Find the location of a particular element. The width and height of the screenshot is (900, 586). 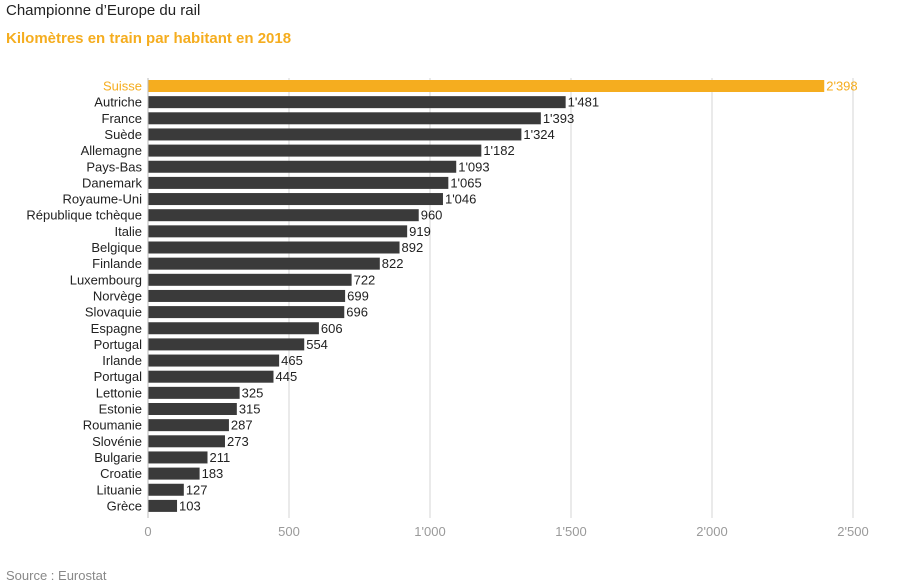

category-label: Norvège is located at coordinates (117, 295).